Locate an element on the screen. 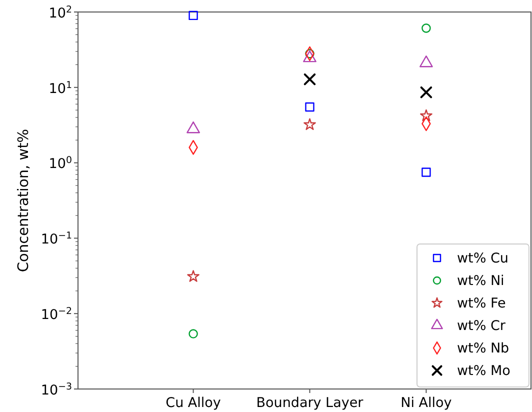 Image resolution: width=532 pixels, height=412 pixels. legend-label: wt% Cr is located at coordinates (481, 326).